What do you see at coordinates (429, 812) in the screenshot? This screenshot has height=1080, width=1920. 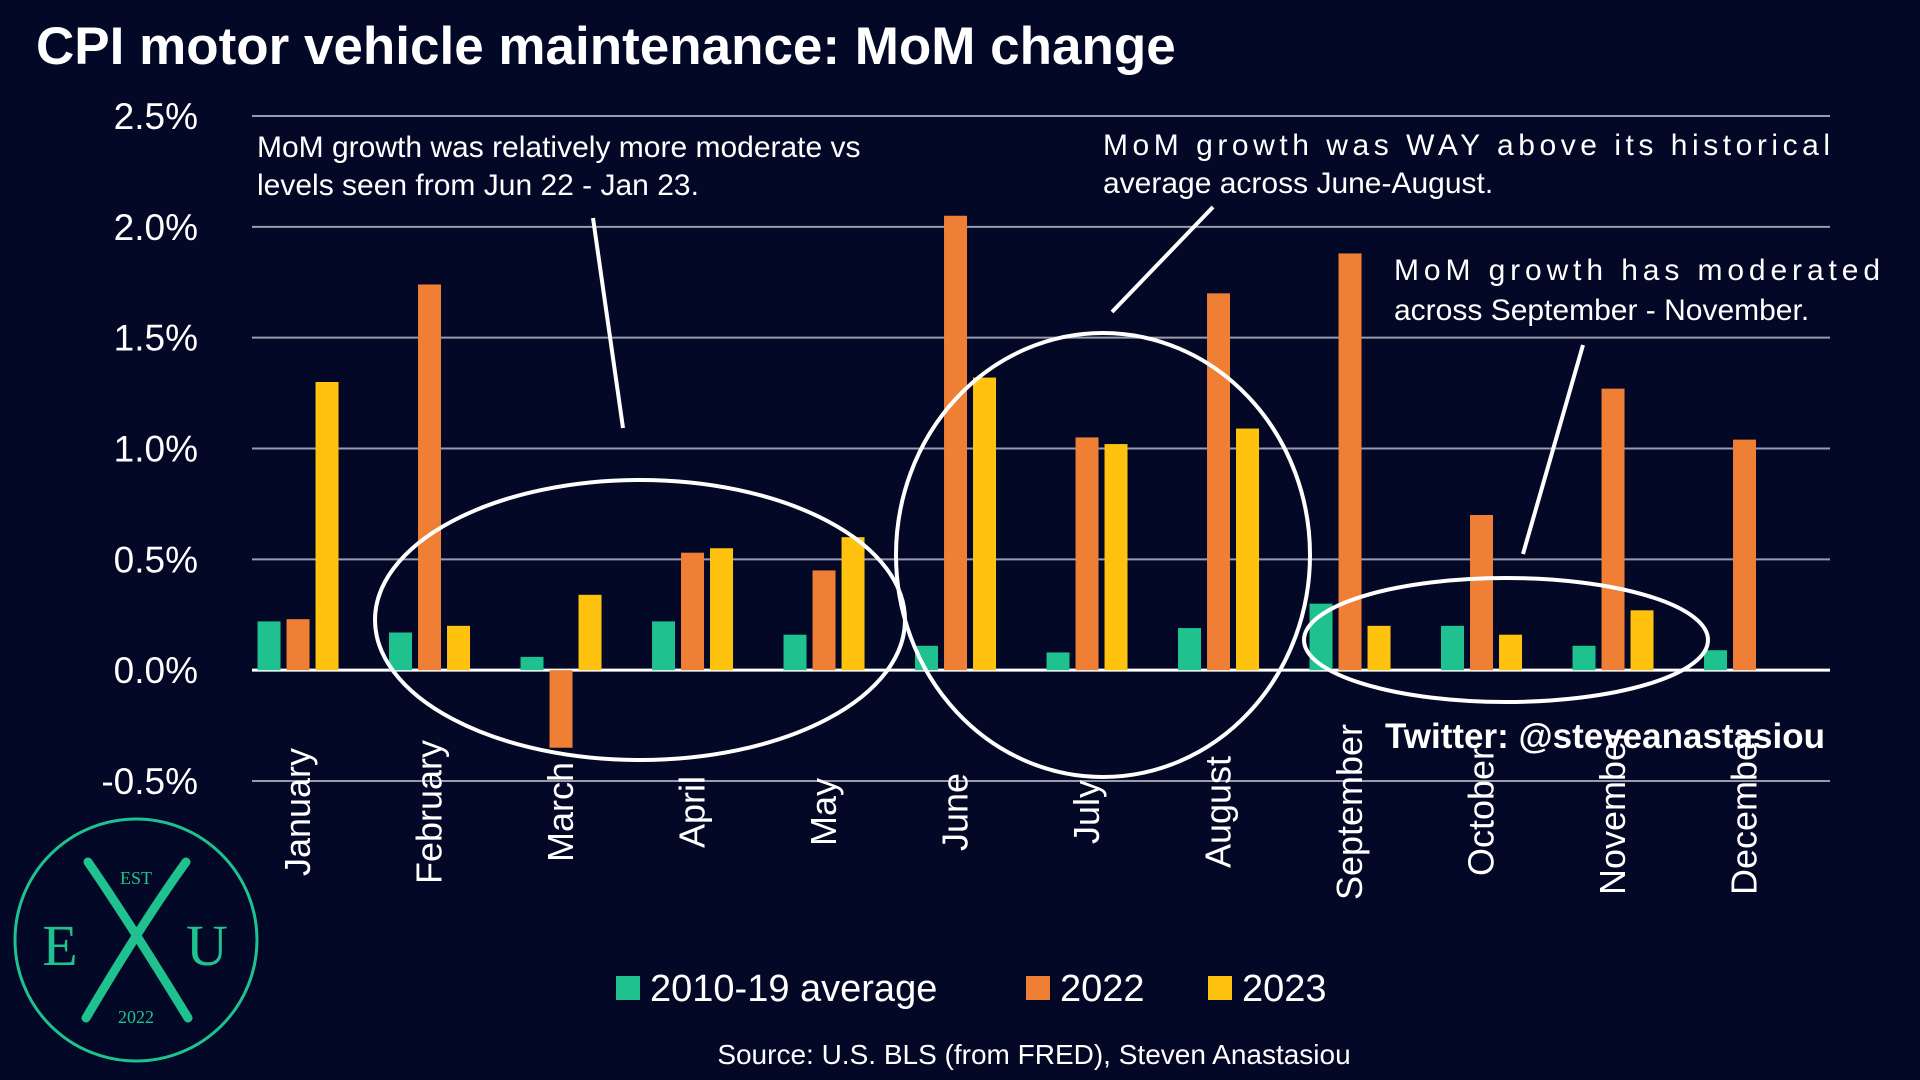 I see `x-tick-label: February` at bounding box center [429, 812].